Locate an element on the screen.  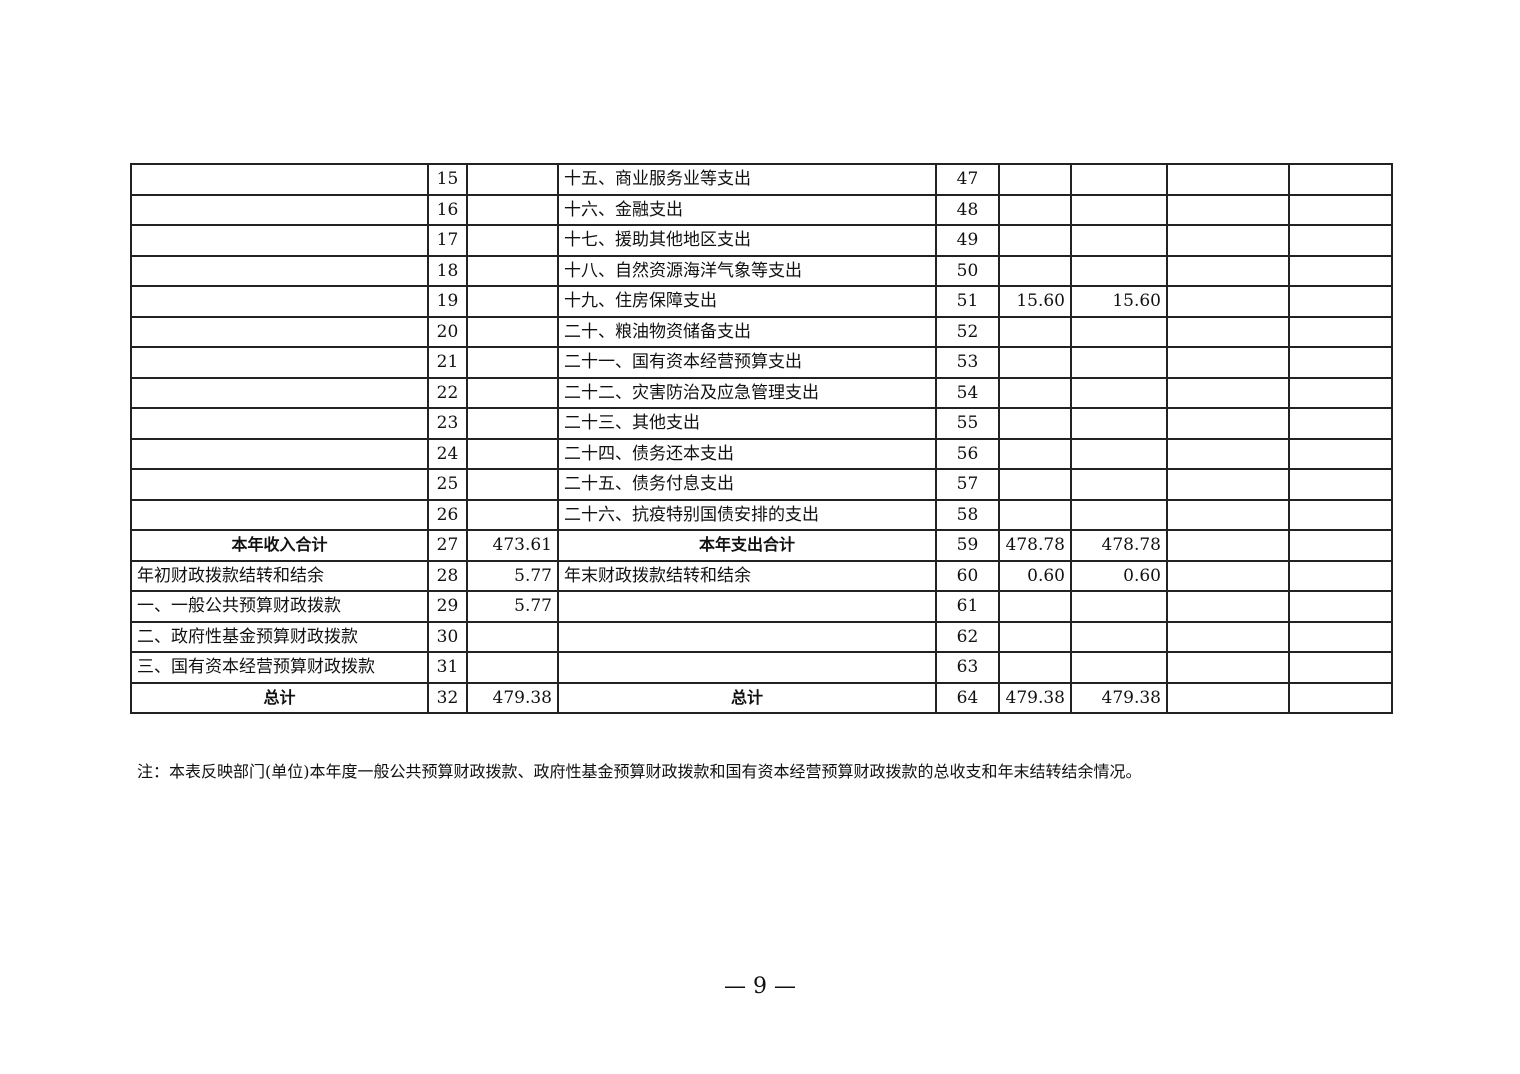
table-row: 24 二十四、债务还本支出 56 is located at coordinates (761, 453).